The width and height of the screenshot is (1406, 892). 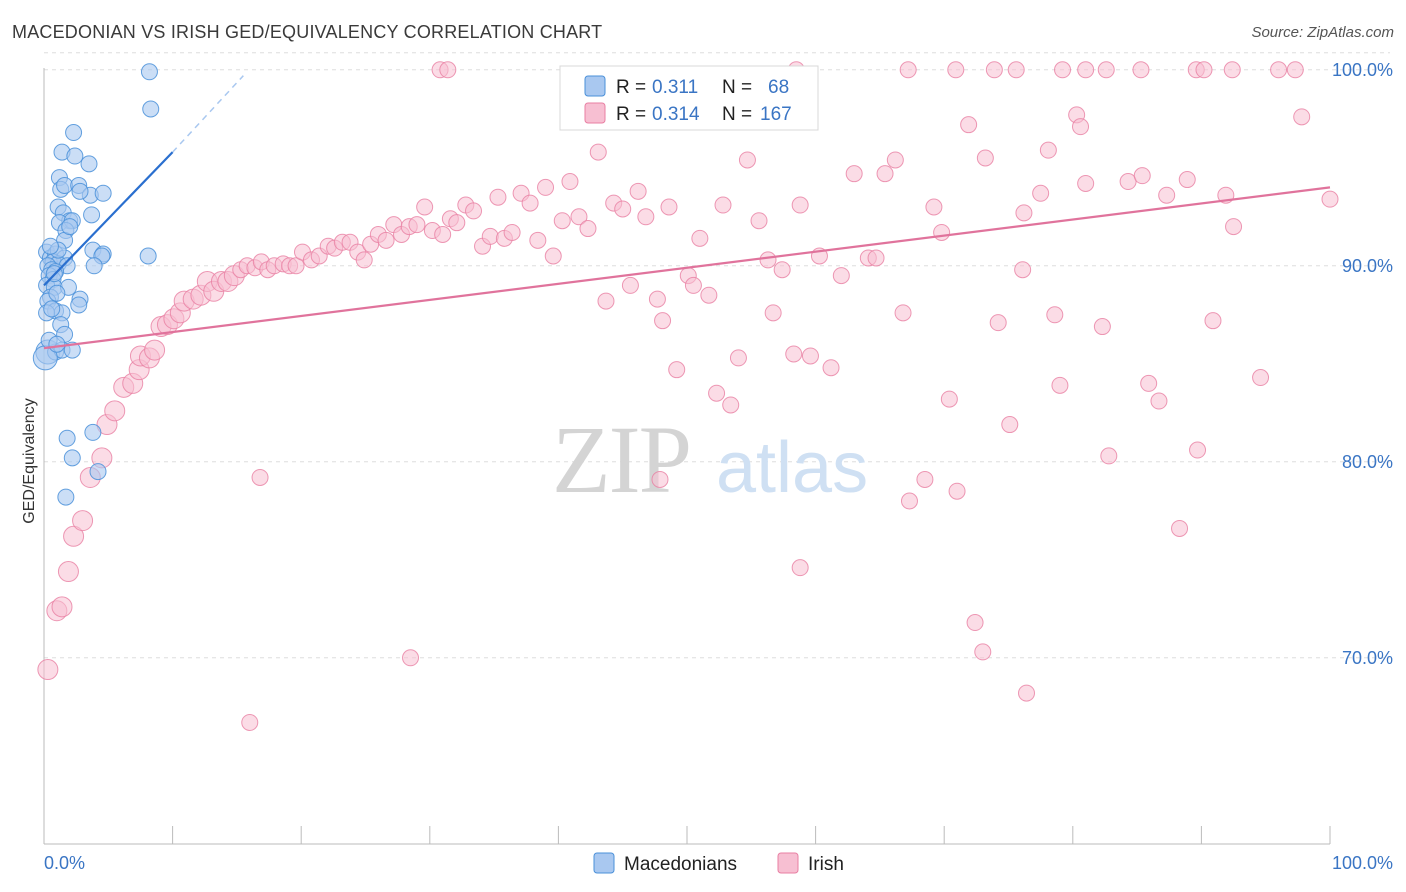 What do you see at coordinates (710, 459) in the screenshot?
I see `watermark: ZIP atlas` at bounding box center [710, 459].